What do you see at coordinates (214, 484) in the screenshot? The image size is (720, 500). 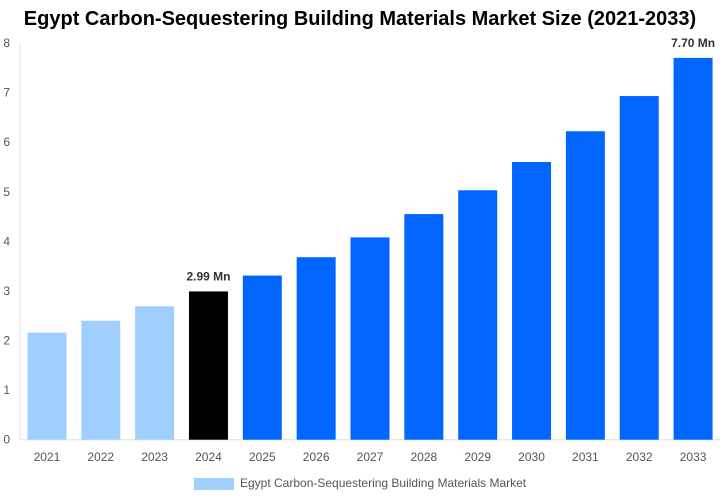 I see `legend-swatch` at bounding box center [214, 484].